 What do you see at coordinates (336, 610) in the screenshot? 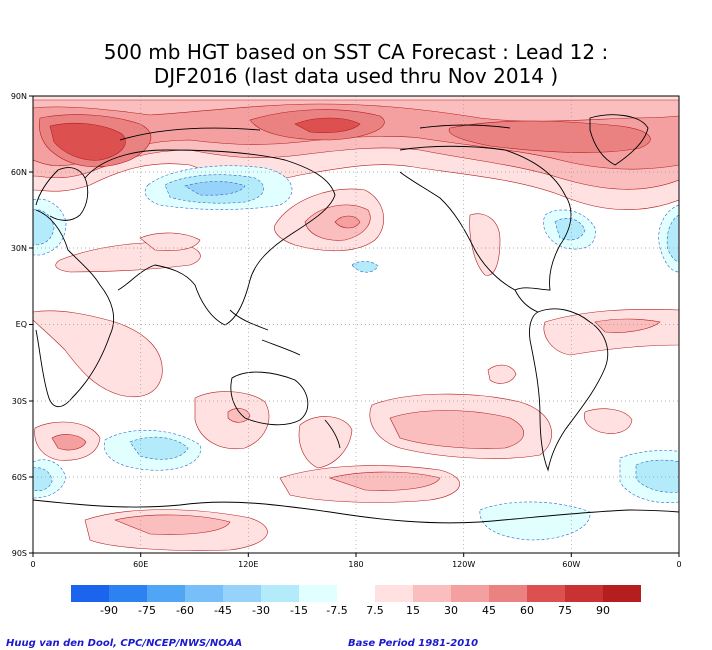
I see `legend-tick-label: -7.5` at bounding box center [336, 610].